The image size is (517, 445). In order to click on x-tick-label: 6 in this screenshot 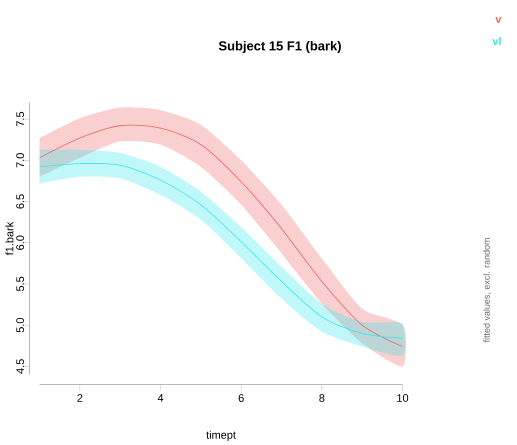, I will do `click(241, 398)`.